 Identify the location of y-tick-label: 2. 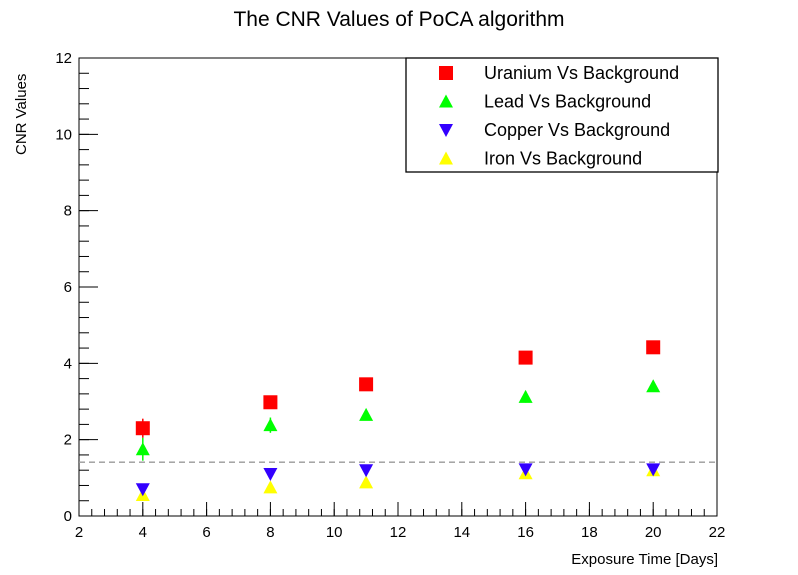
(68, 440).